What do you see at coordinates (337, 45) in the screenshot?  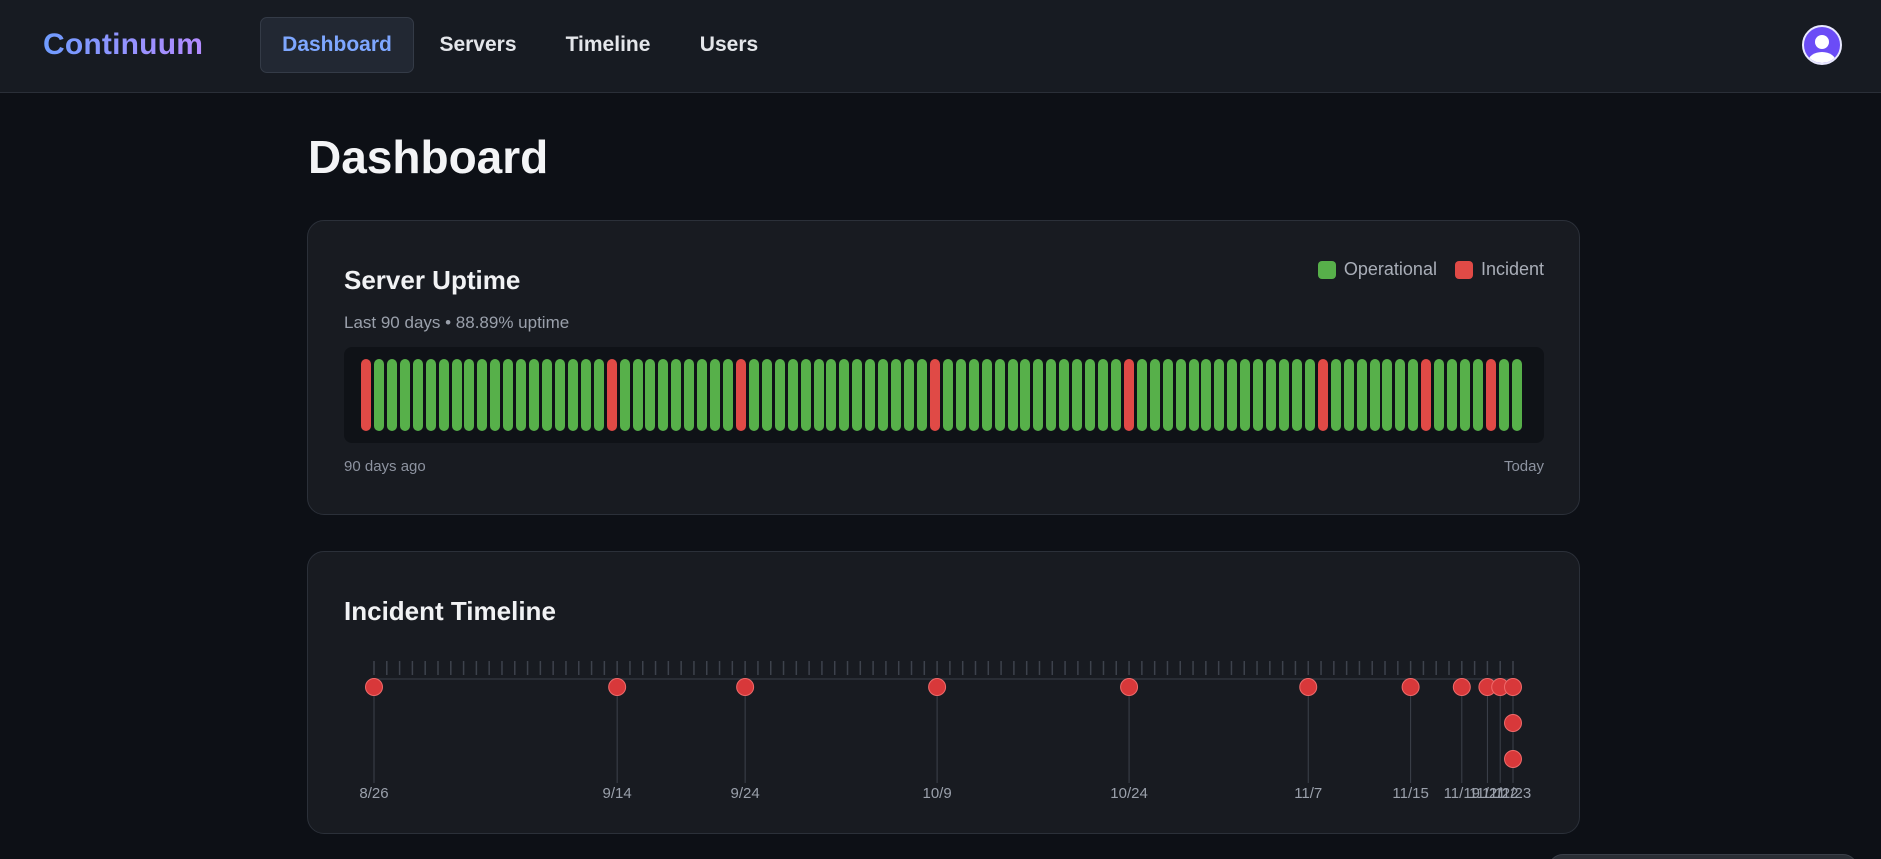 I see `nav-tab-dashboard: Dashboard` at bounding box center [337, 45].